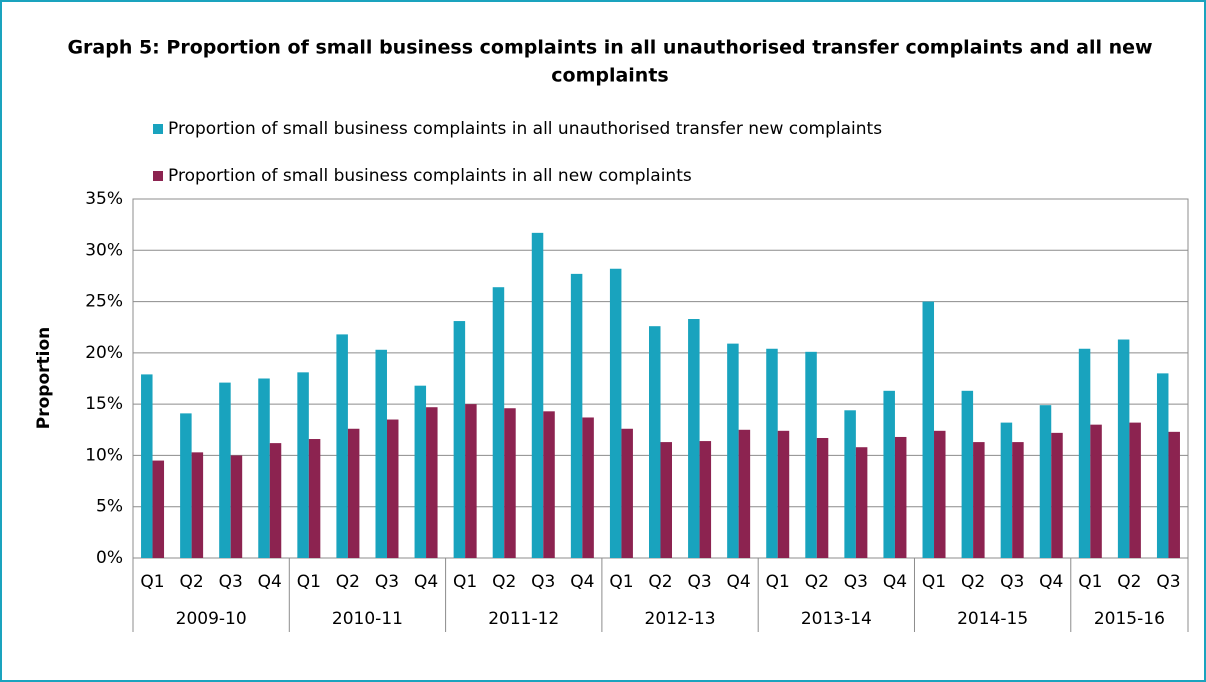 The height and width of the screenshot is (682, 1206). I want to click on y-tick-label: 35%, so click(104, 199).